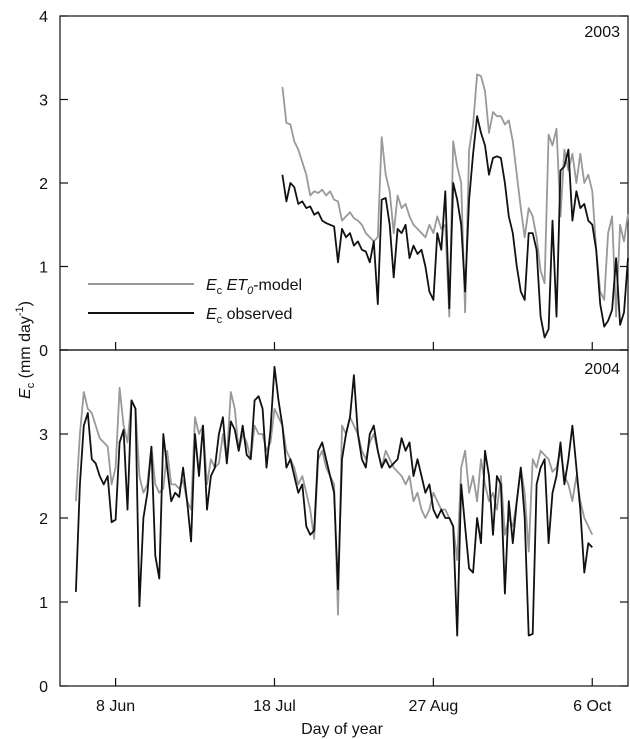 The height and width of the screenshot is (739, 630). I want to click on legend-label-observed: Ec observed, so click(249, 316).